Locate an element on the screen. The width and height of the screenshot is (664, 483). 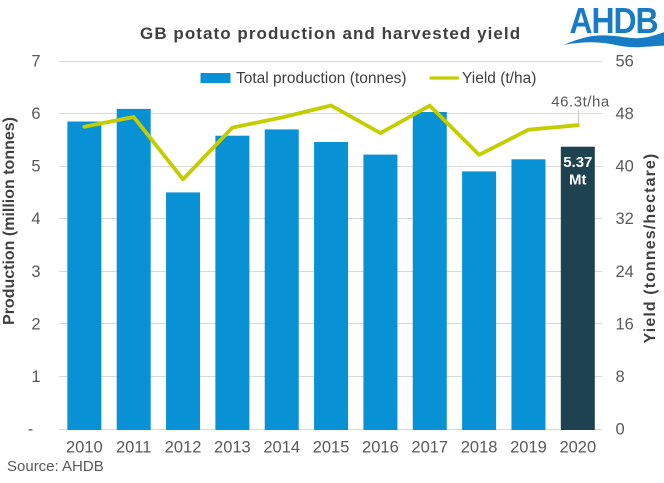
svg-text: 2019 is located at coordinates (528, 448).